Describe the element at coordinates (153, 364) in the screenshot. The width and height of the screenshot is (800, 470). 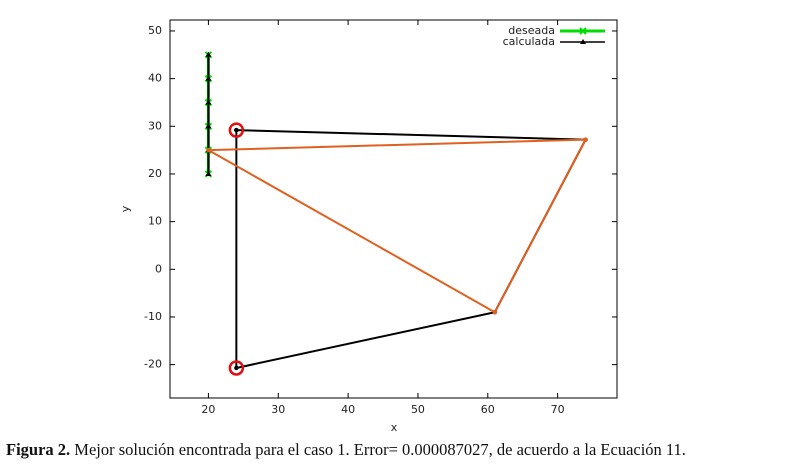
I see `y-tick-label: -20` at that location.